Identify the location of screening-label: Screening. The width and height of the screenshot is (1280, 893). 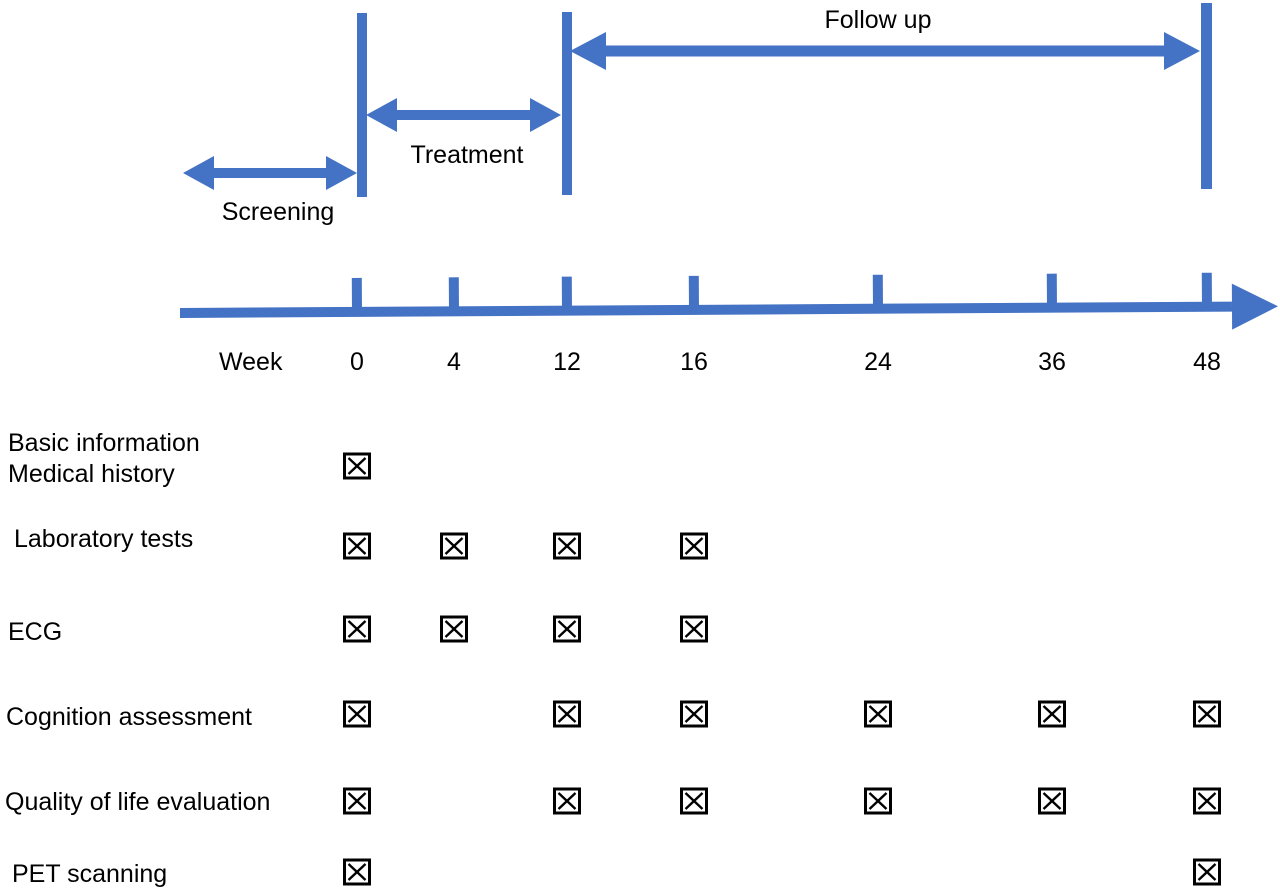
(278, 212).